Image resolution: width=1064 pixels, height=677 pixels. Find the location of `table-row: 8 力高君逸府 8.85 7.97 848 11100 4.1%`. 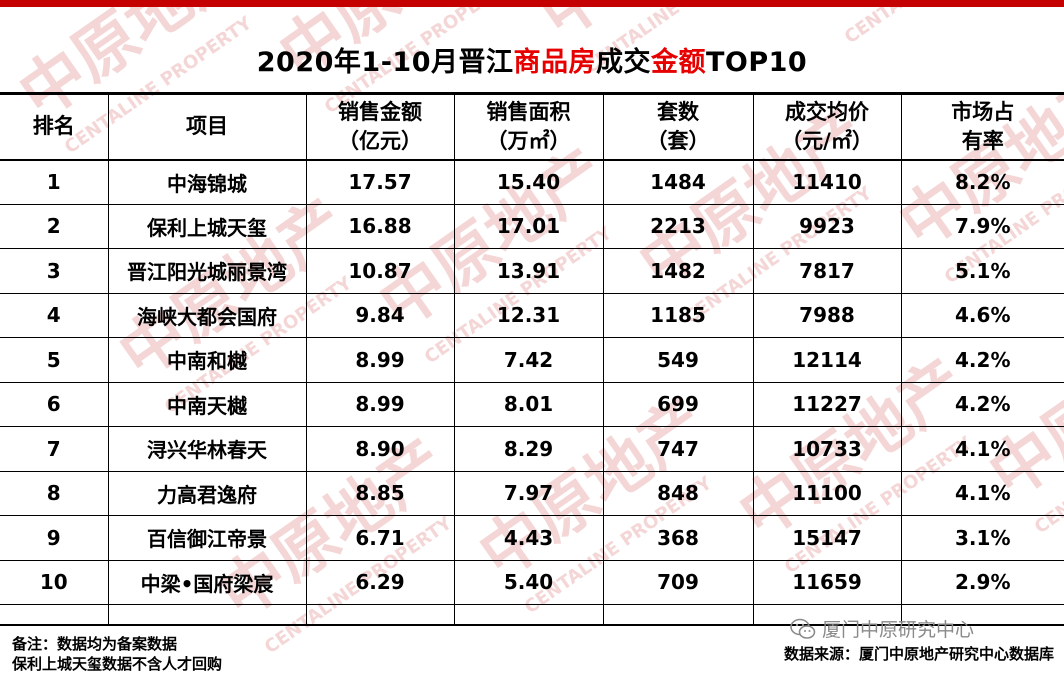

table-row: 8 力高君逸府 8.85 7.97 848 11100 4.1% is located at coordinates (532, 493).